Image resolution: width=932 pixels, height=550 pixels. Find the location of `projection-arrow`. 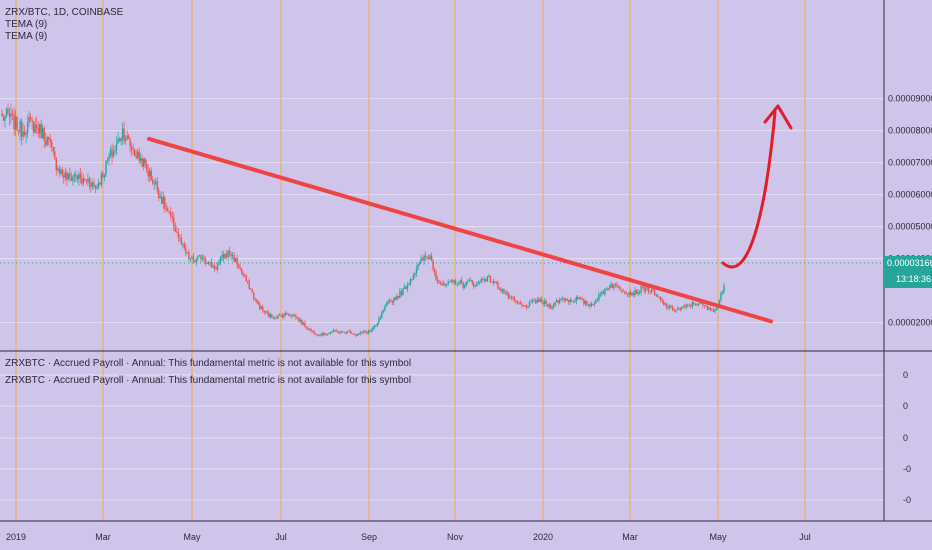

projection-arrow is located at coordinates (749, 189).